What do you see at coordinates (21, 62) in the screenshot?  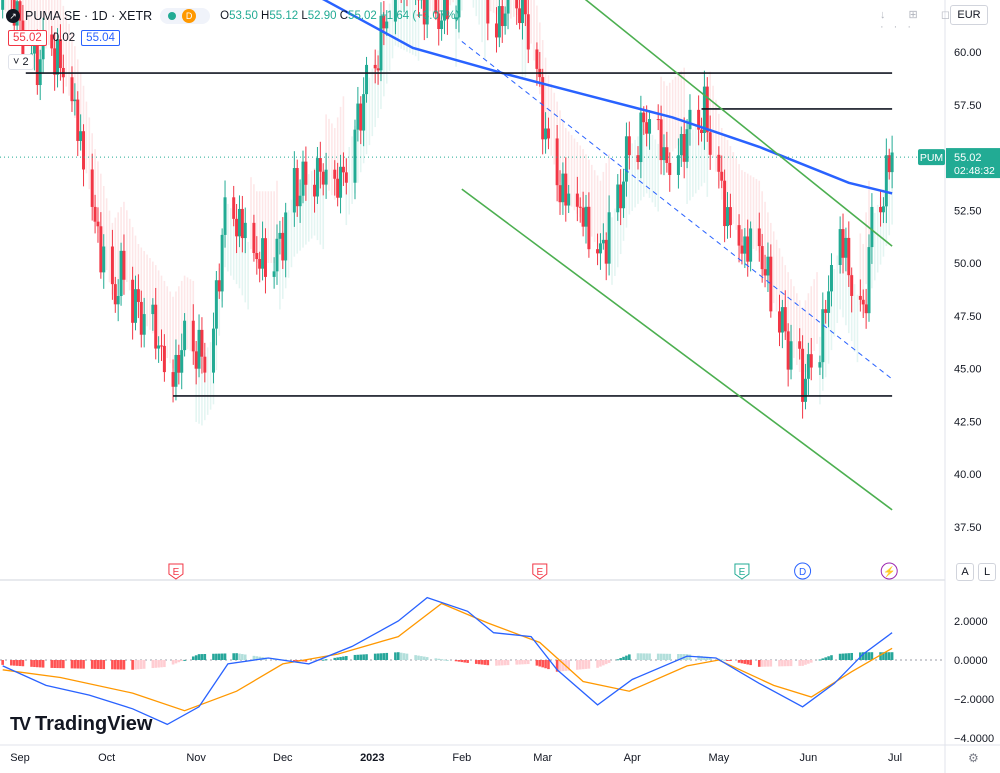 I see `indicators-toggle: ˅ 2` at bounding box center [21, 62].